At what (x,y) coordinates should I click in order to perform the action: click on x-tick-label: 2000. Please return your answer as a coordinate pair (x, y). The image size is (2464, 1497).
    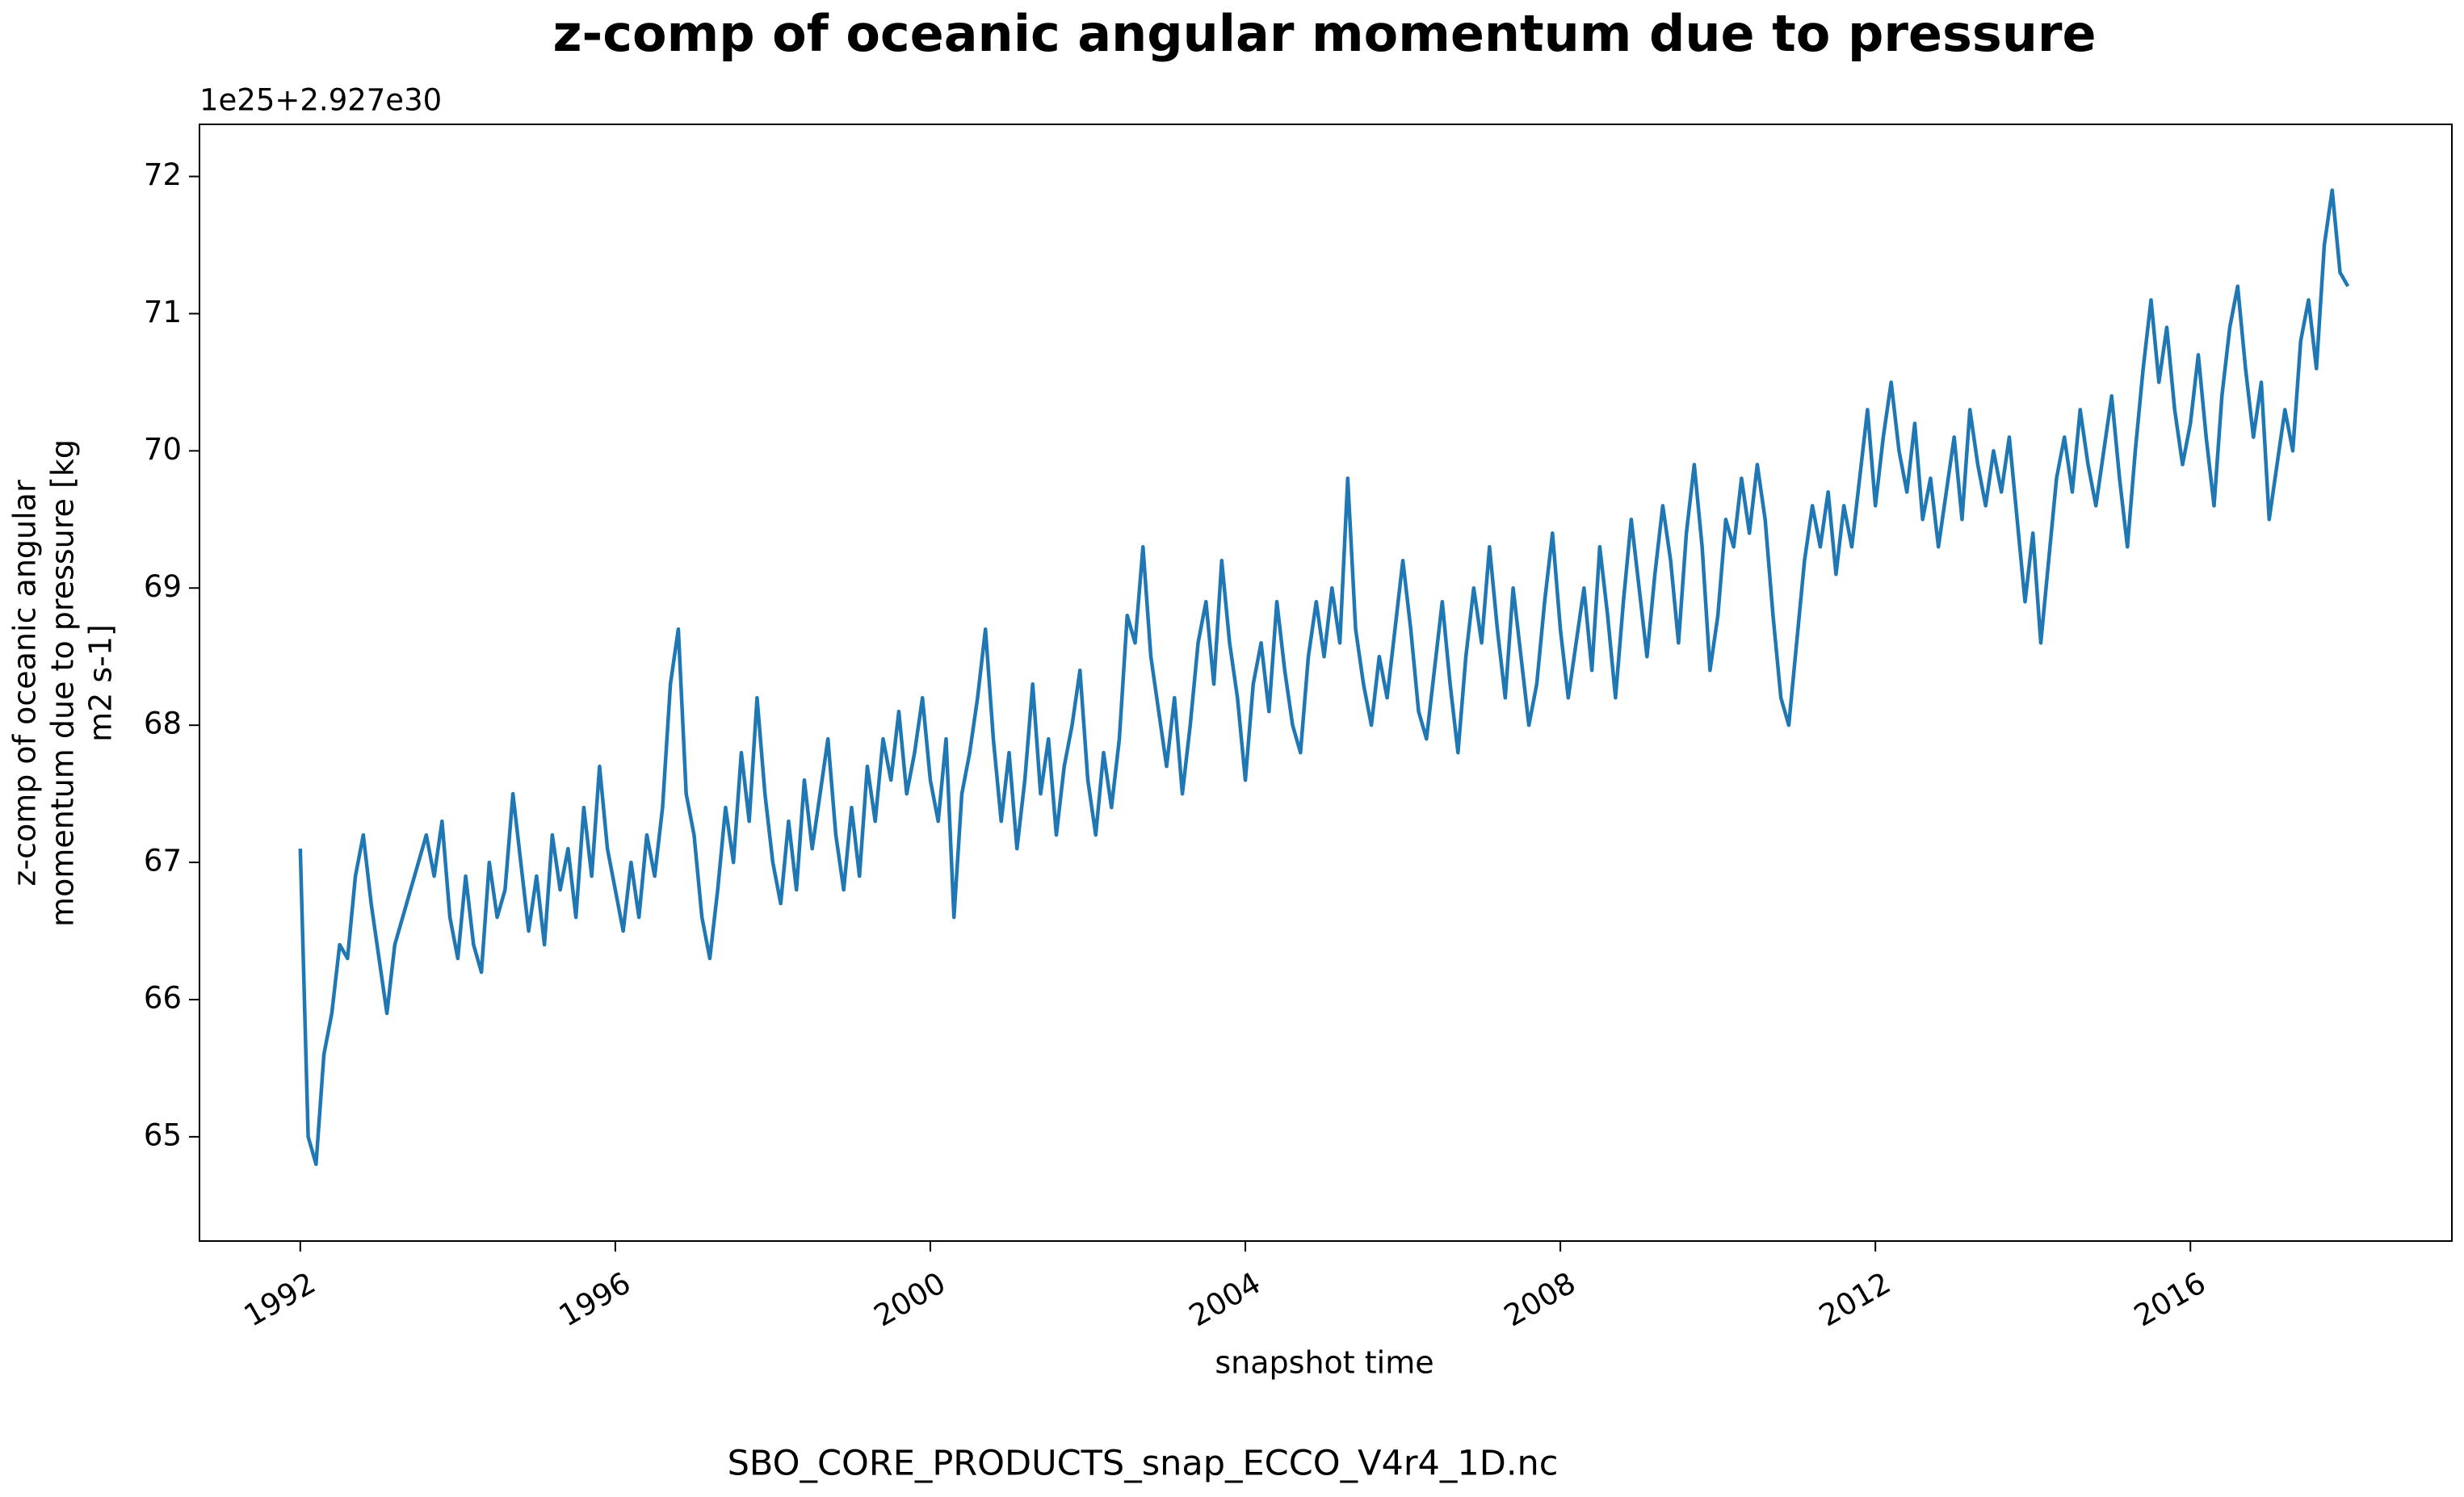
    Looking at the image, I should click on (909, 1299).